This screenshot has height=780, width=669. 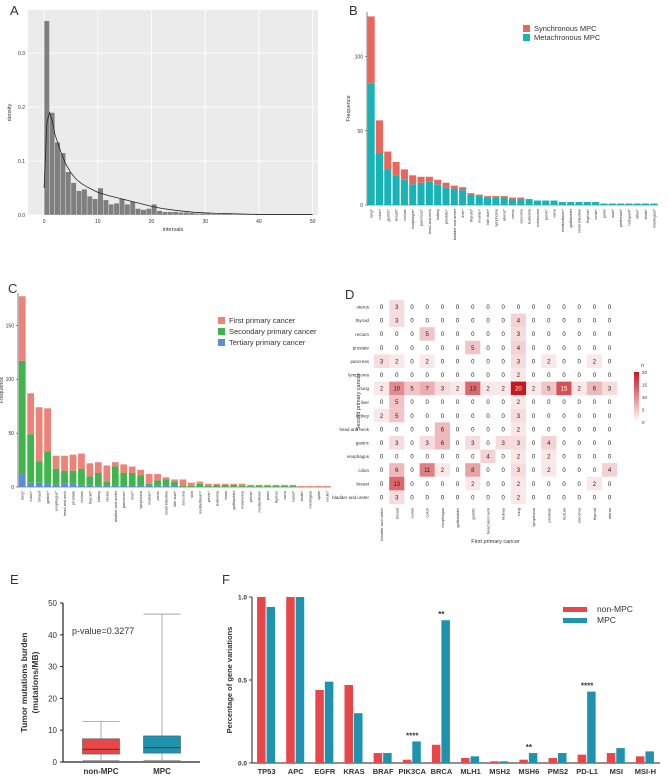 What do you see at coordinates (505, 214) in the screenshot?
I see `panel-b-category-label: uterus*` at bounding box center [505, 214].